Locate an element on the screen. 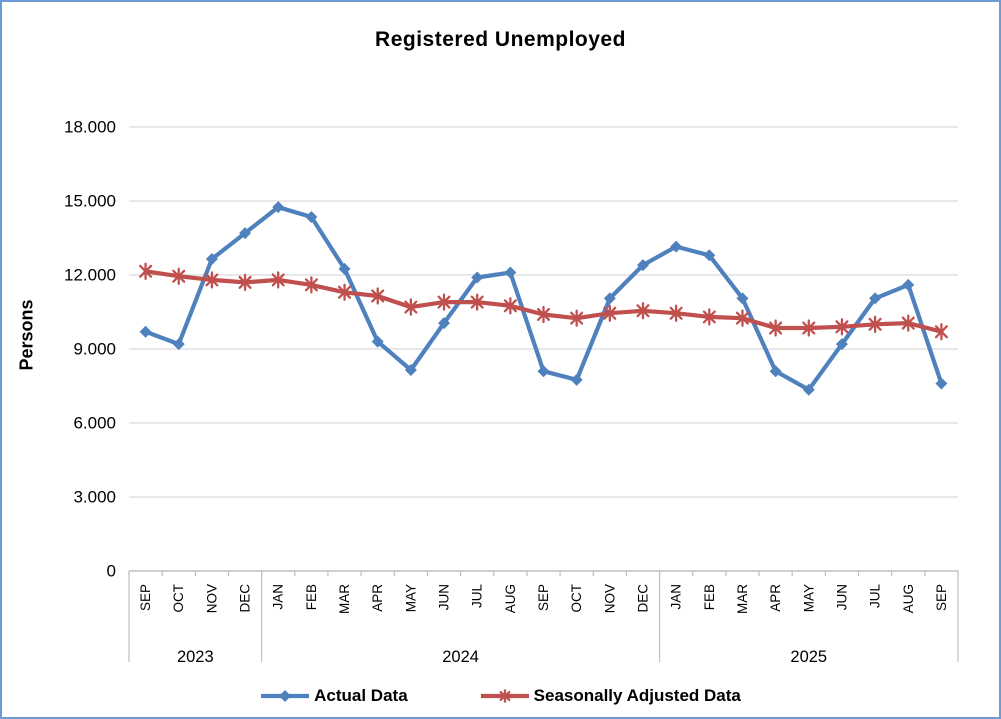 This screenshot has width=1001, height=719. legend-line-sample-seasonally-adjusted is located at coordinates (504, 696).